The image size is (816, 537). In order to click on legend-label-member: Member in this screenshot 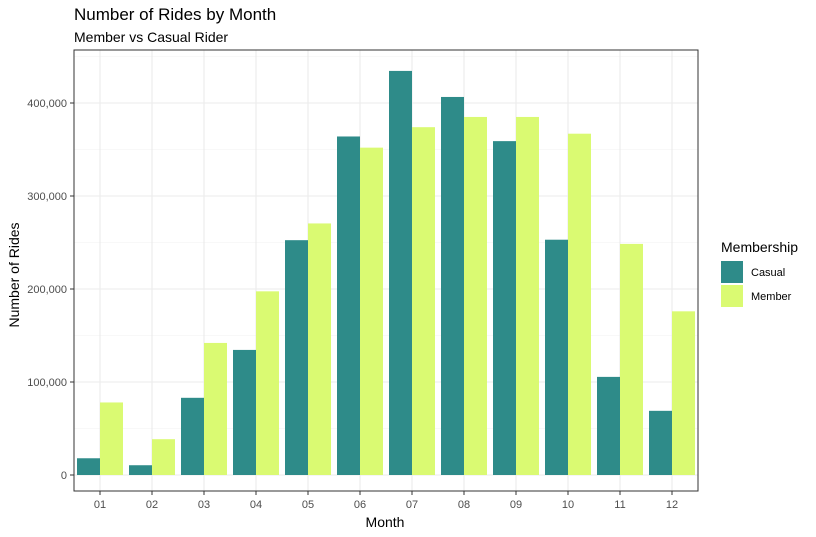, I will do `click(771, 297)`.